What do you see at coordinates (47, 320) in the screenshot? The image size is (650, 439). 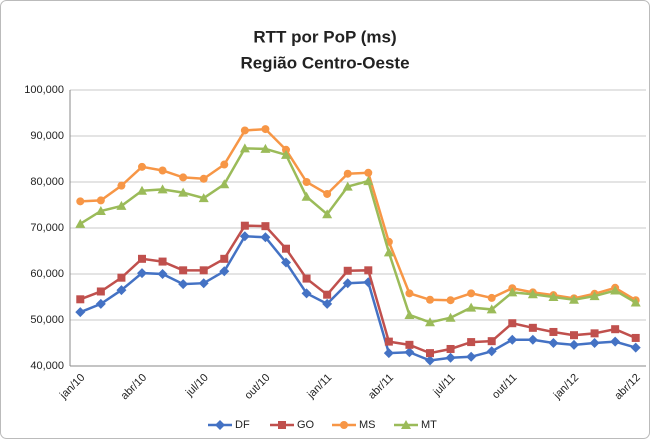 I see `y-tick-label: 50,000` at bounding box center [47, 320].